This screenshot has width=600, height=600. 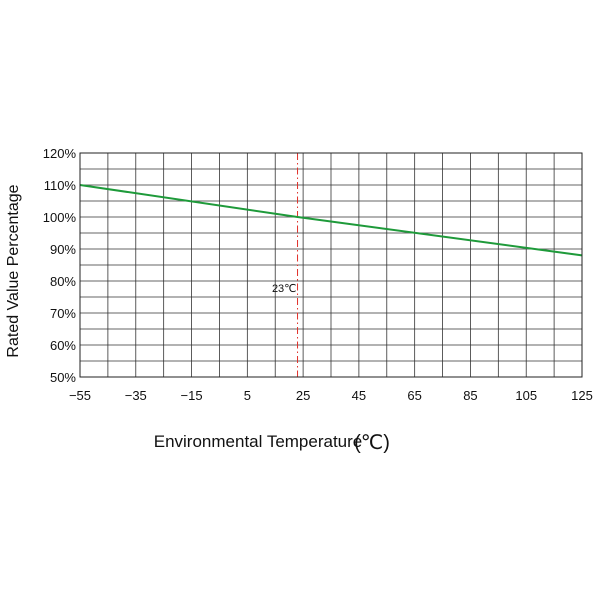 What do you see at coordinates (60, 265) in the screenshot?
I see `y-tick-labels: 50% 60% 70% 80% 90% 100% 110% 120%` at bounding box center [60, 265].